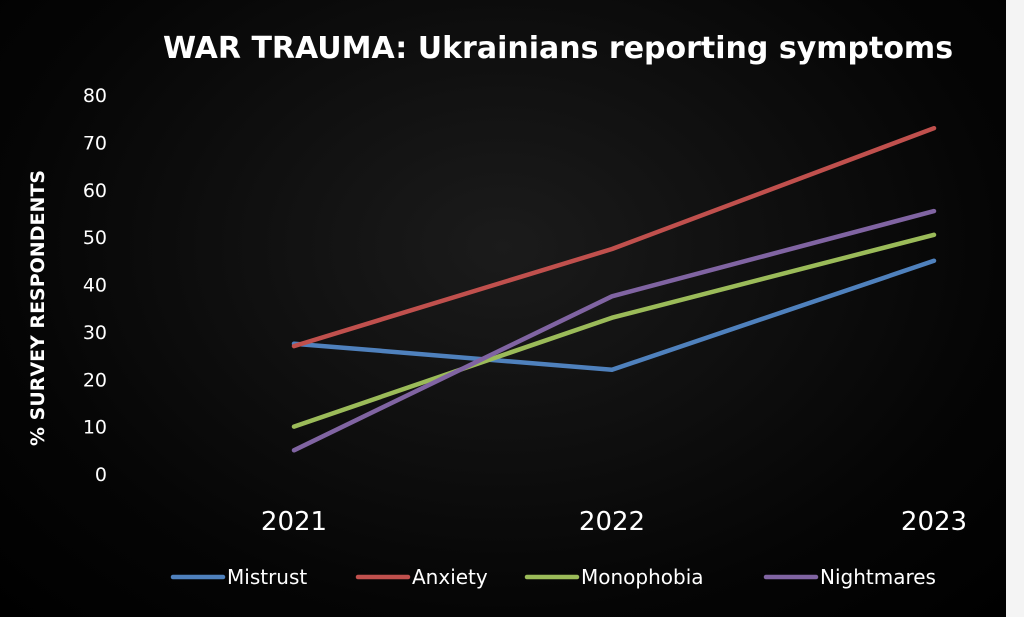  I want to click on y-tick-label: 0, so click(101, 475).